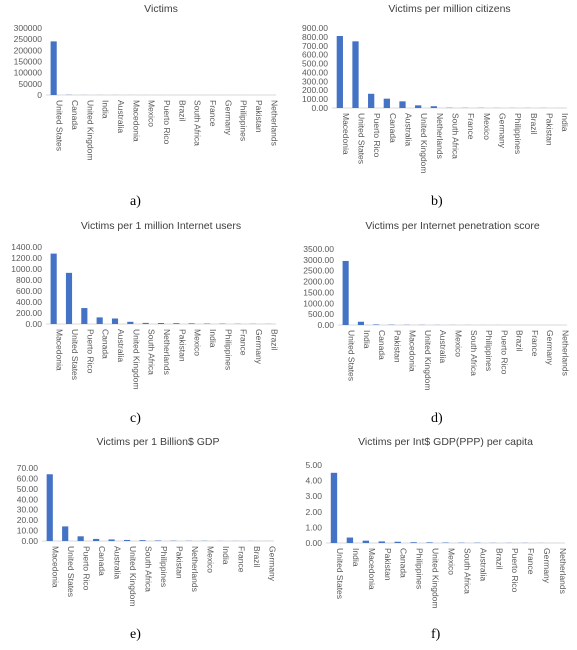  Describe the element at coordinates (28, 50) in the screenshot. I see `y-tick-label: 200000` at that location.